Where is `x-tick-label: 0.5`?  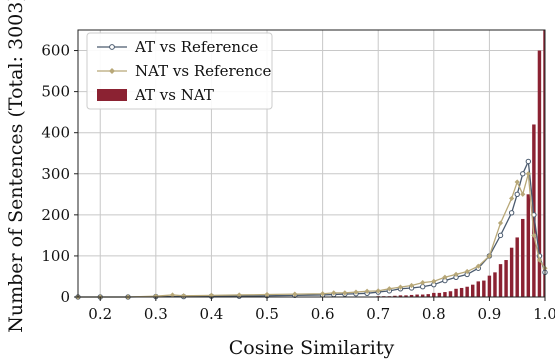
x-tick-label: 0.5 is located at coordinates (267, 314).